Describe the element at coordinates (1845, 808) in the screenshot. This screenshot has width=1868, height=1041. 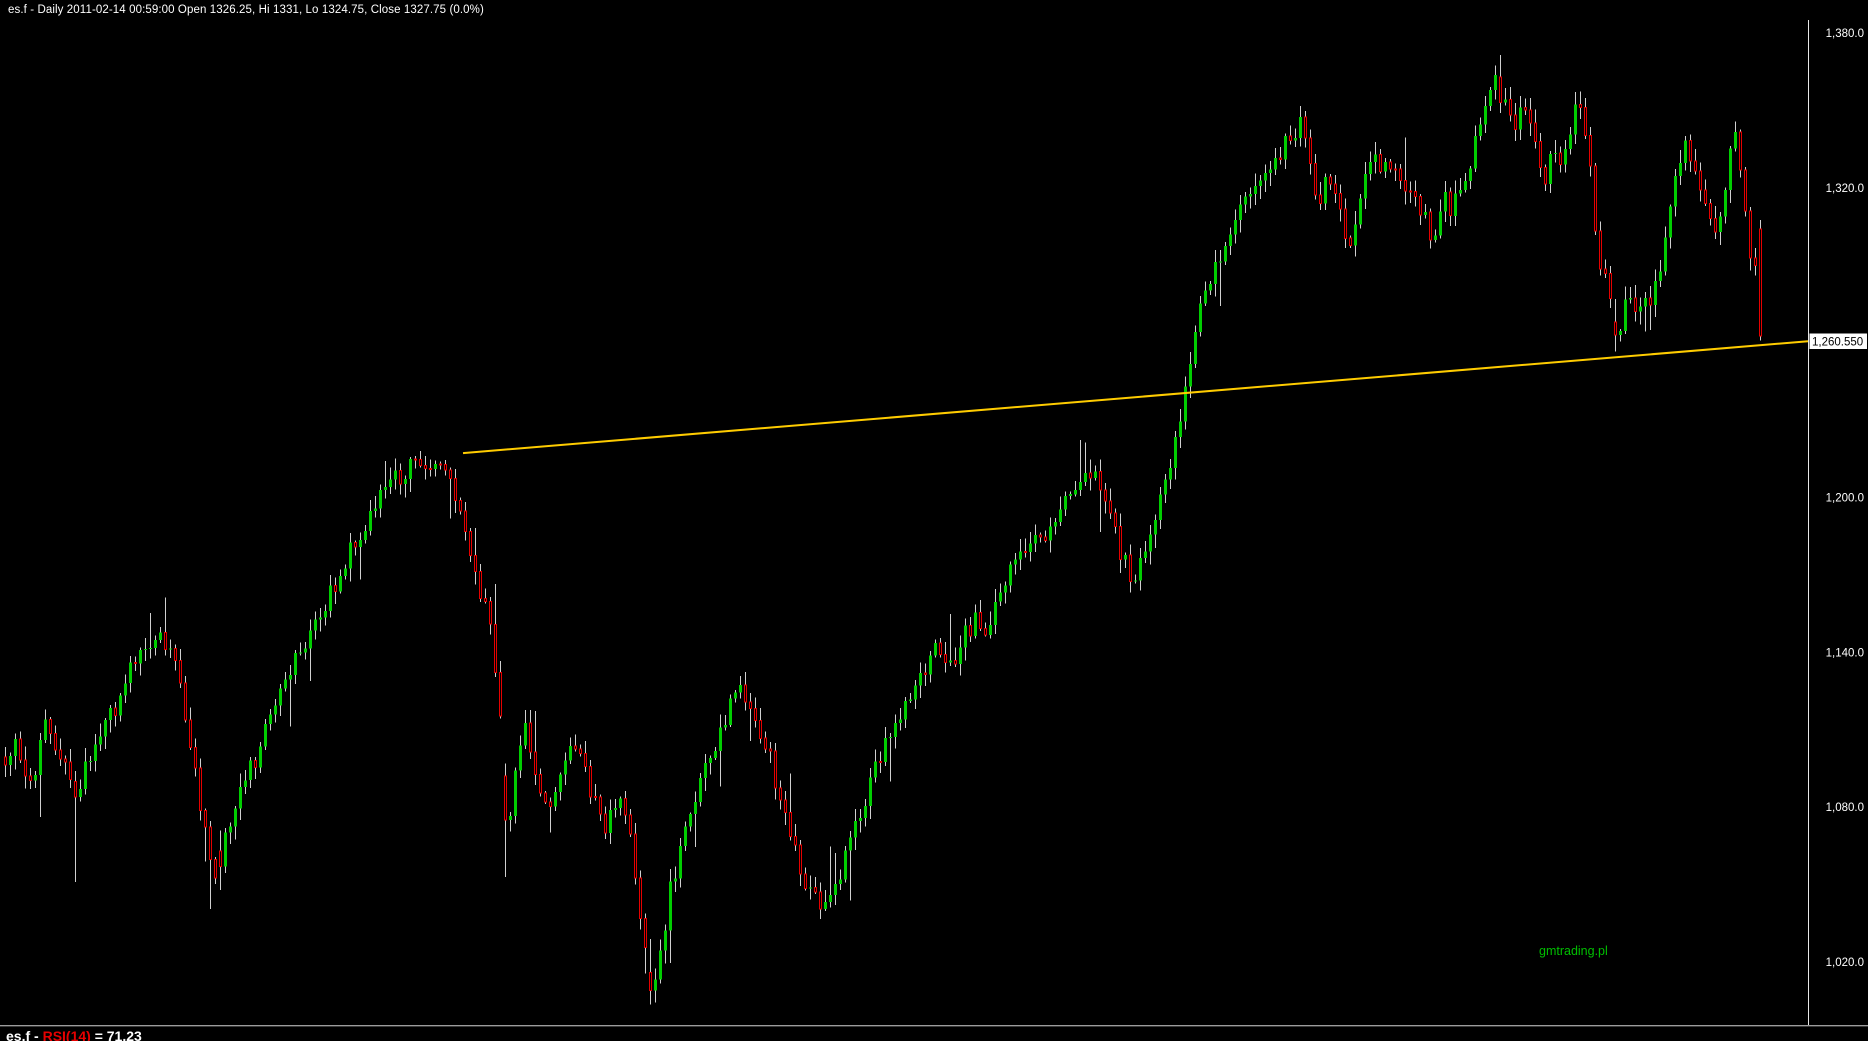
I see `y-axis-tick-label: 1,080.0` at that location.